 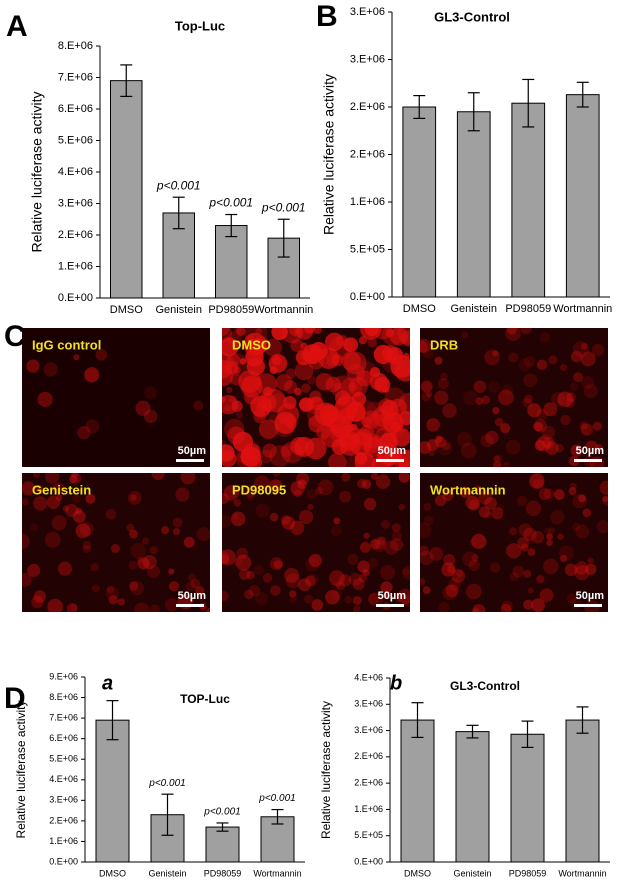 What do you see at coordinates (368, 677) in the screenshot?
I see `y-tick-label: 4.E+06` at bounding box center [368, 677].